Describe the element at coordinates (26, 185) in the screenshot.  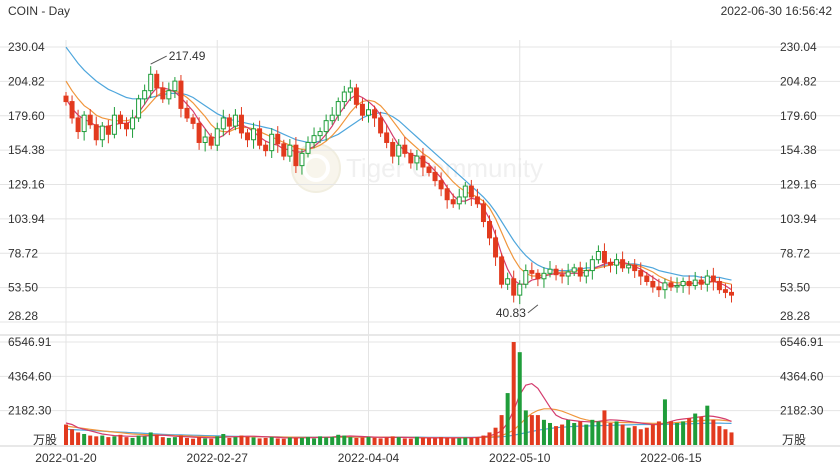
I see `price-tick-label-left: 129.16` at that location.